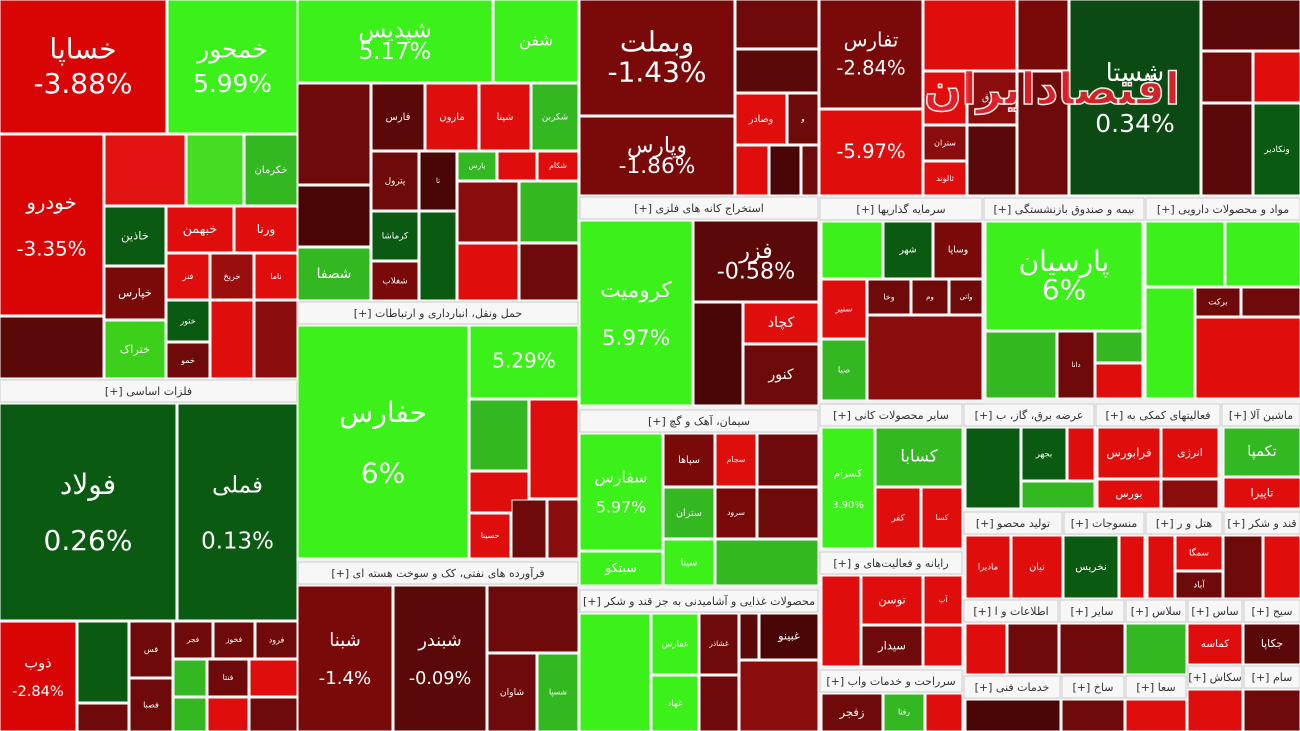 The image size is (1300, 731). What do you see at coordinates (438, 181) in the screenshot?
I see `tile-label: تا` at bounding box center [438, 181].